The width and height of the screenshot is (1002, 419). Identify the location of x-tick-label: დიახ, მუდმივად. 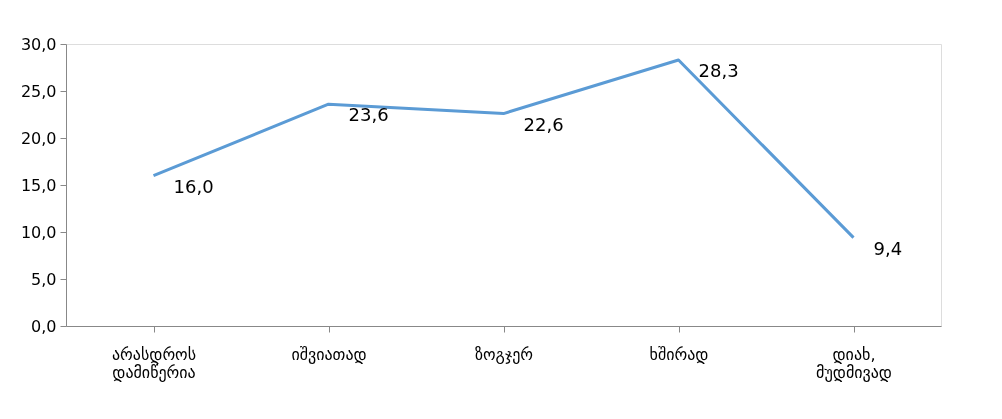
(854, 363).